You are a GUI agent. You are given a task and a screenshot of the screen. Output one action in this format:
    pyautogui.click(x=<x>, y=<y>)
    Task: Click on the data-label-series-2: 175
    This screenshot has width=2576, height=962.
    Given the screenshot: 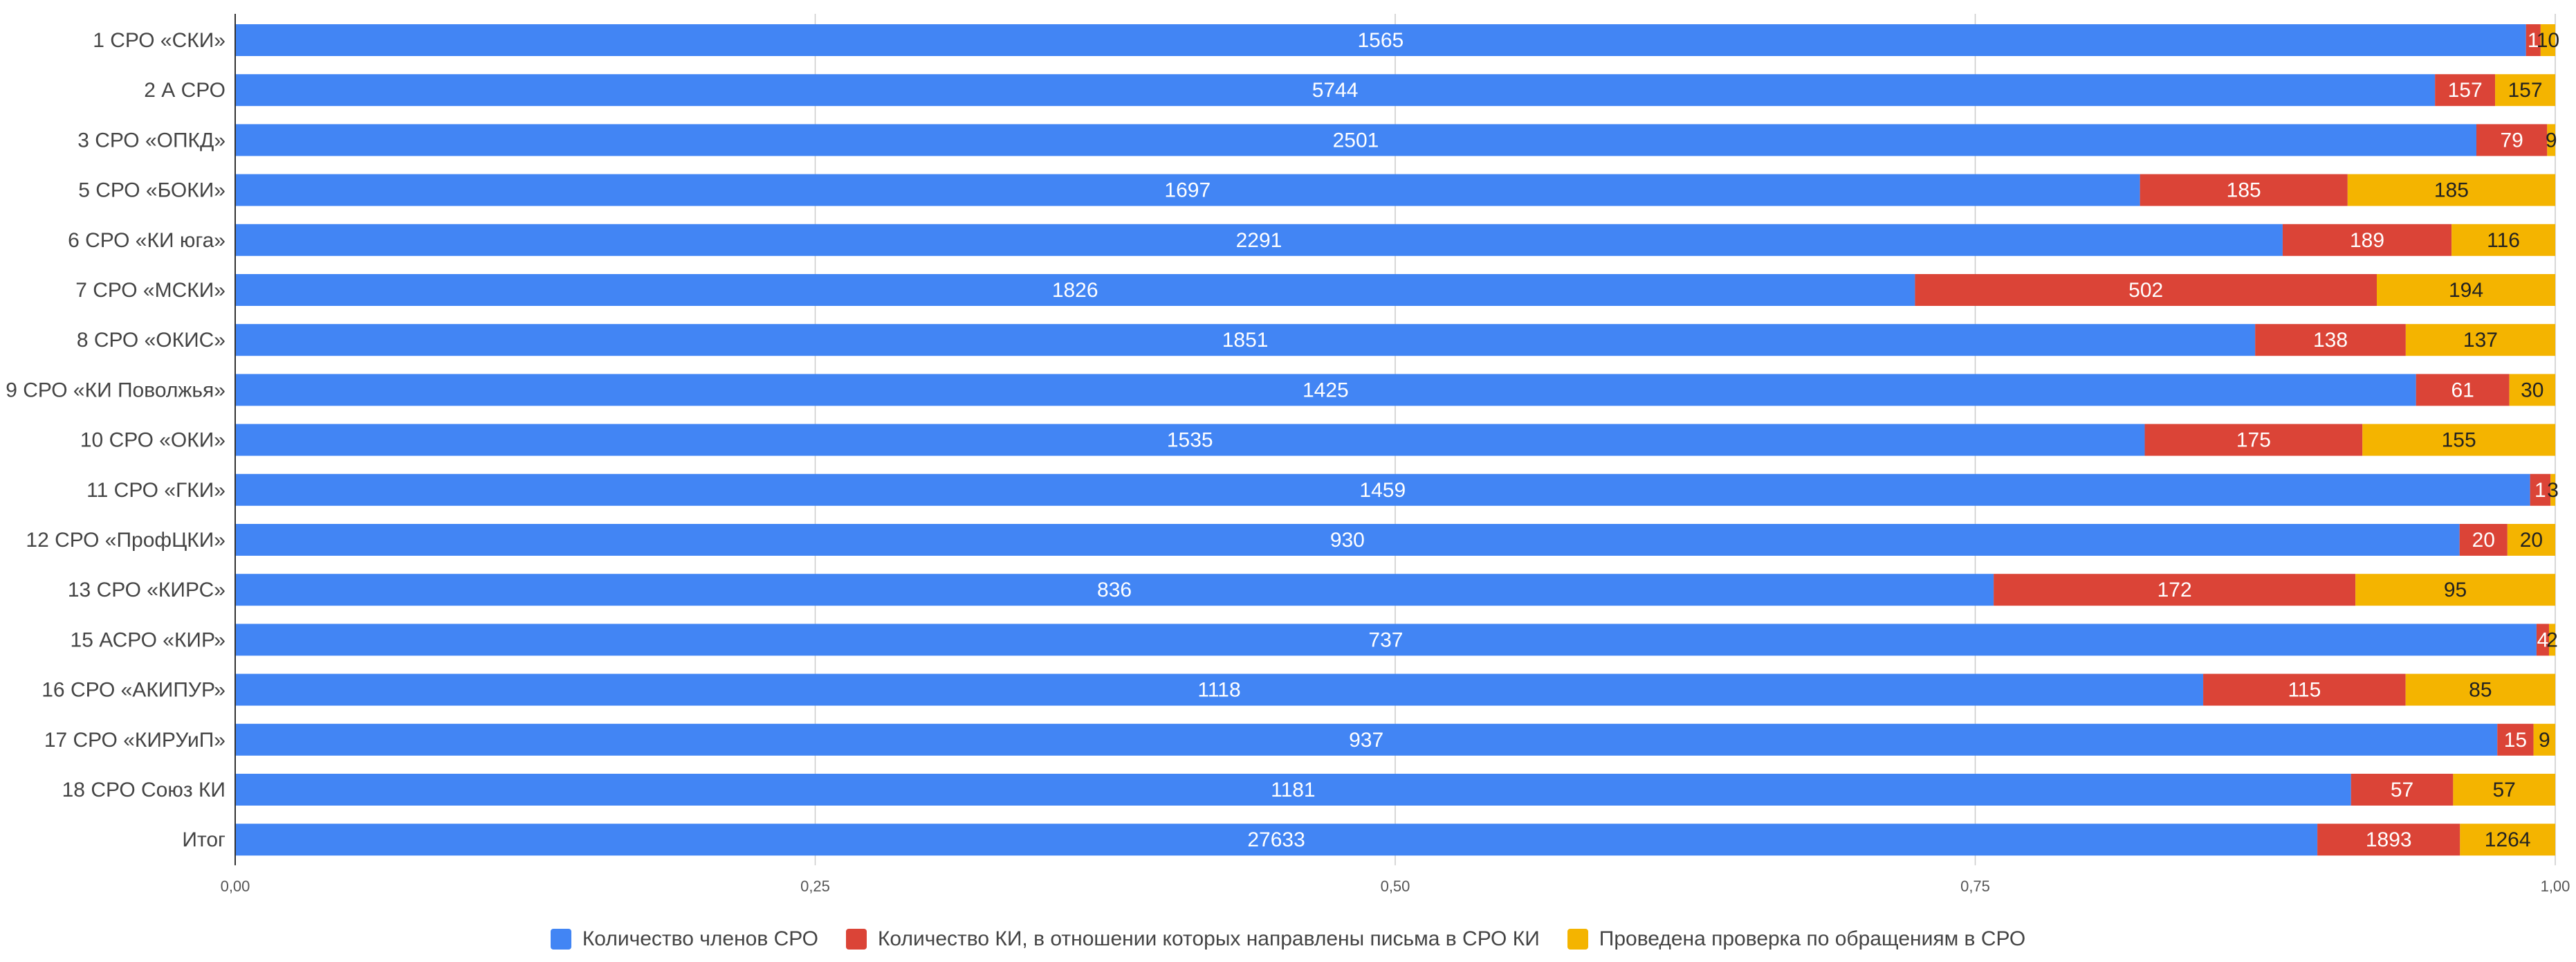 What is the action you would take?
    pyautogui.click(x=2253, y=440)
    